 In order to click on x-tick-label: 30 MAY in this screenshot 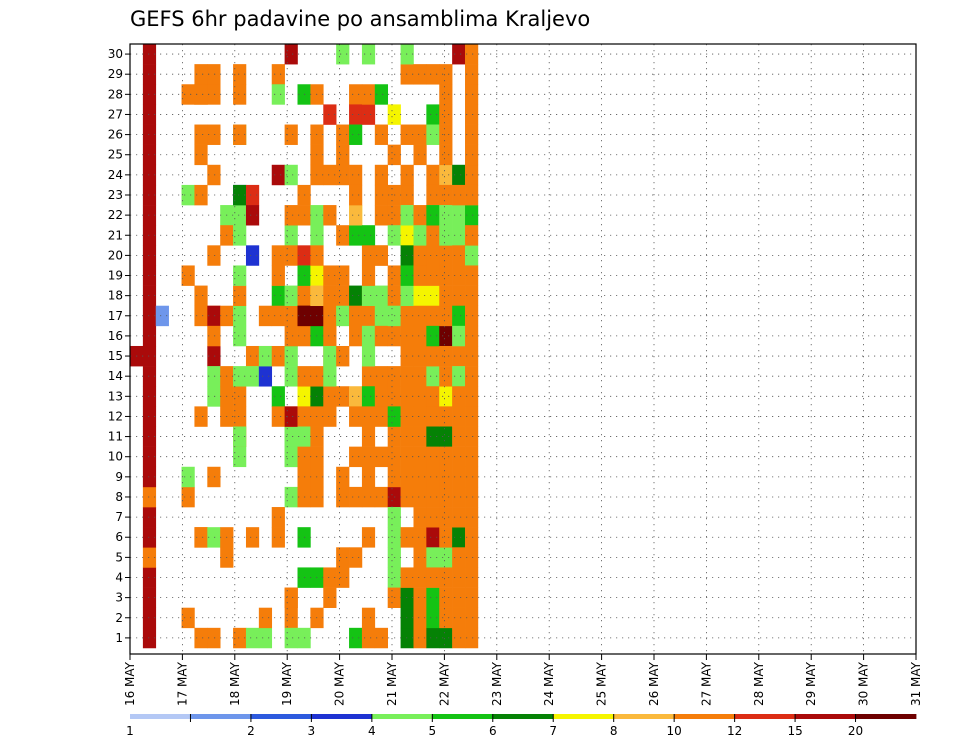, I will do `click(864, 683)`.